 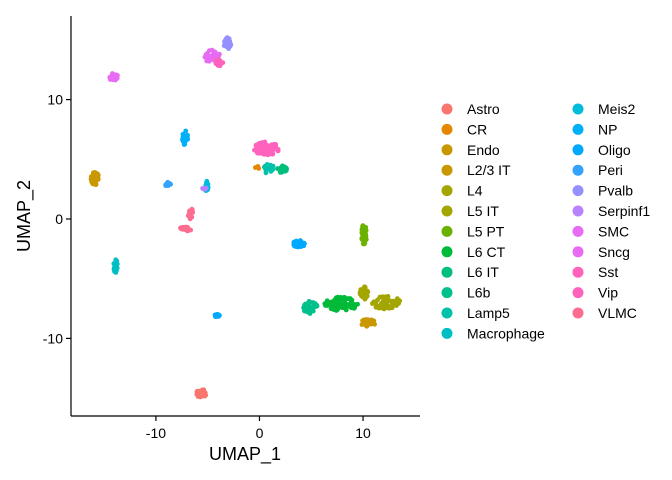 I want to click on y-axis-ticks: -10 0 10, so click(x=57, y=219).